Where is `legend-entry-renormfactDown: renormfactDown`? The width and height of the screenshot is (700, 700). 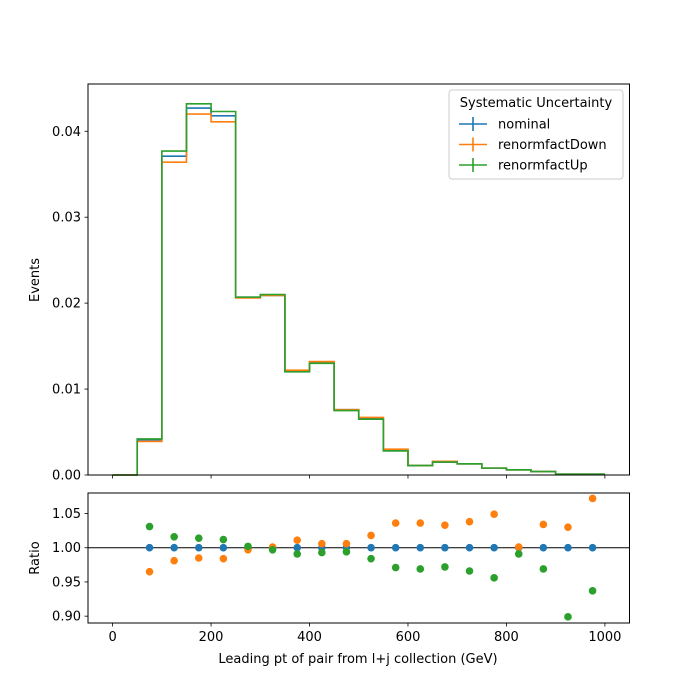 legend-entry-renormfactDown: renormfactDown is located at coordinates (533, 145).